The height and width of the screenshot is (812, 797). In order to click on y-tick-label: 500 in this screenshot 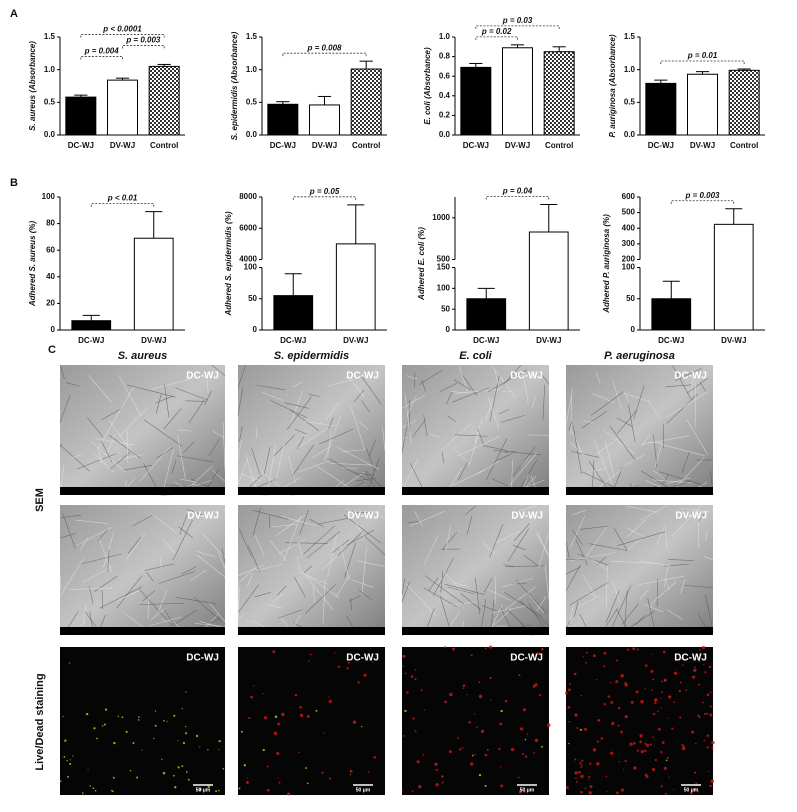, I will do `click(629, 212)`.